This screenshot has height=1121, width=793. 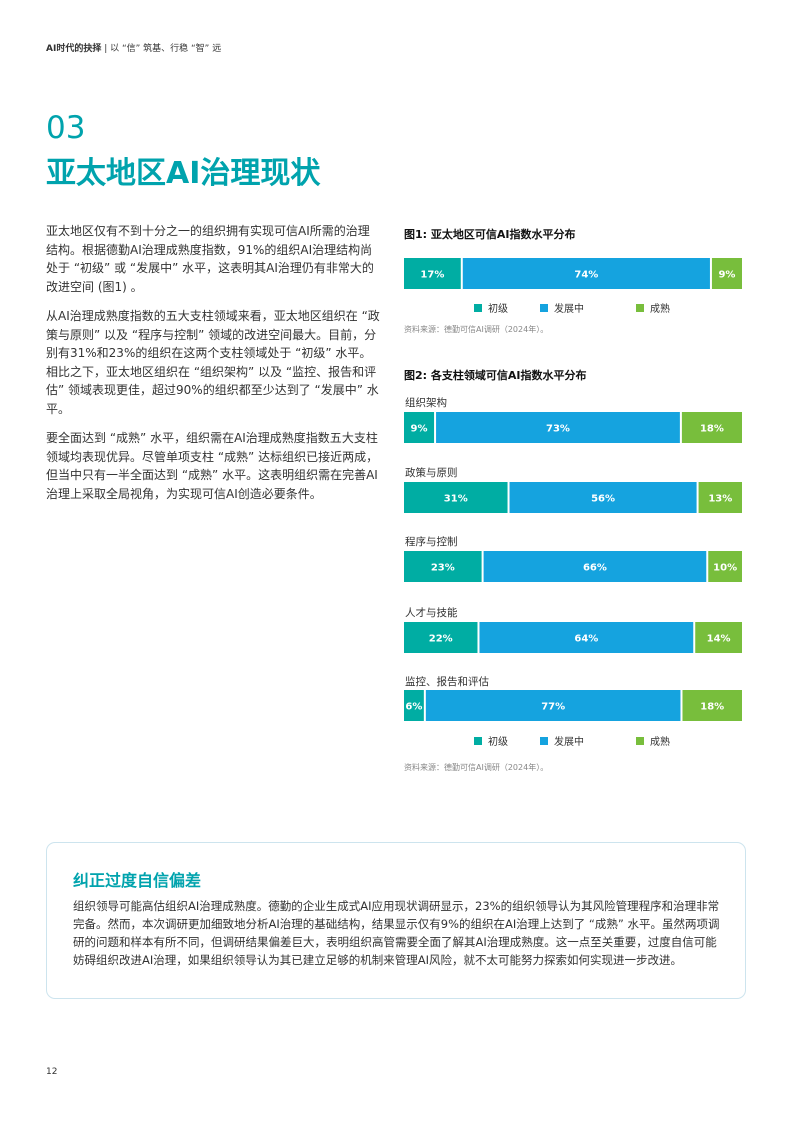 I want to click on figure2-bar-row: 22% 64% 14%, so click(x=573, y=637).